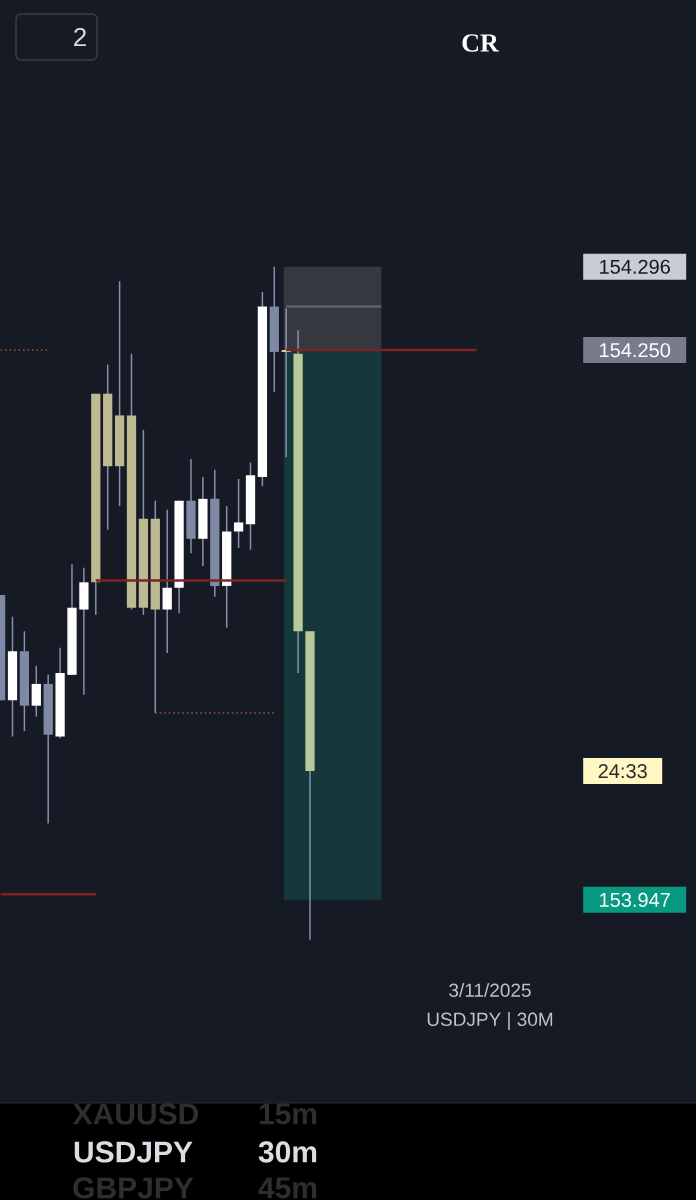  I want to click on annotation: CR, so click(480, 43).